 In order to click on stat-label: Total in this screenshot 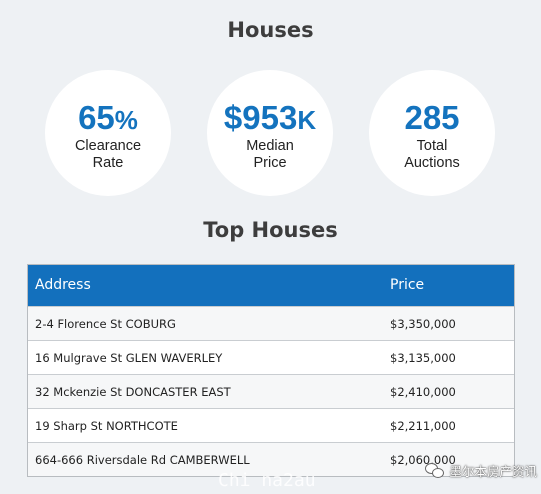, I will do `click(432, 146)`.